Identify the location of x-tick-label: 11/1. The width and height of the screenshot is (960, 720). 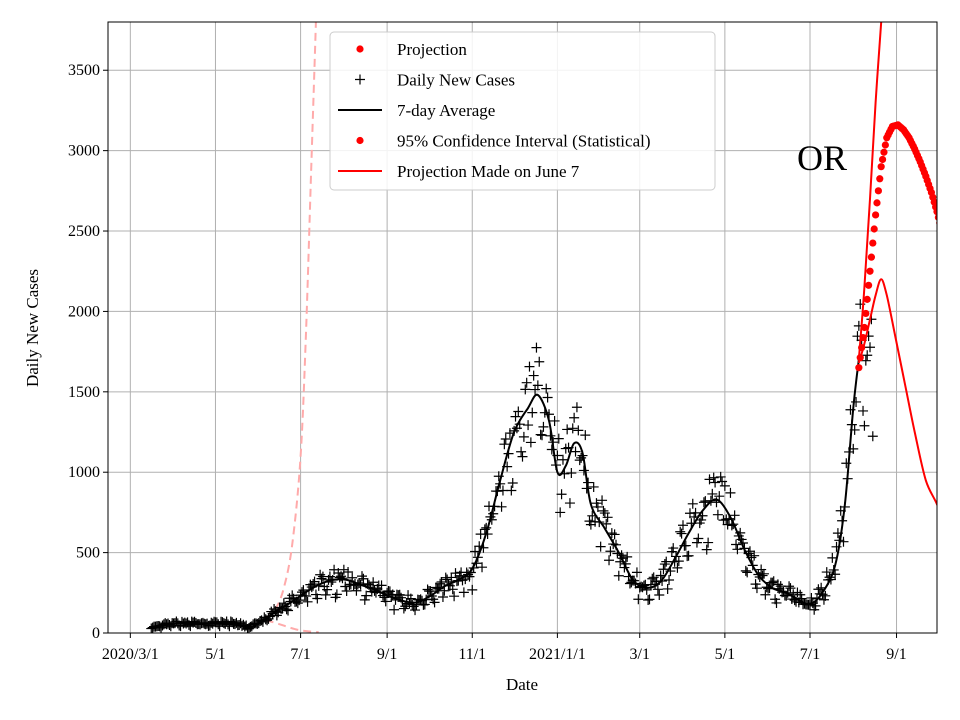
(472, 654).